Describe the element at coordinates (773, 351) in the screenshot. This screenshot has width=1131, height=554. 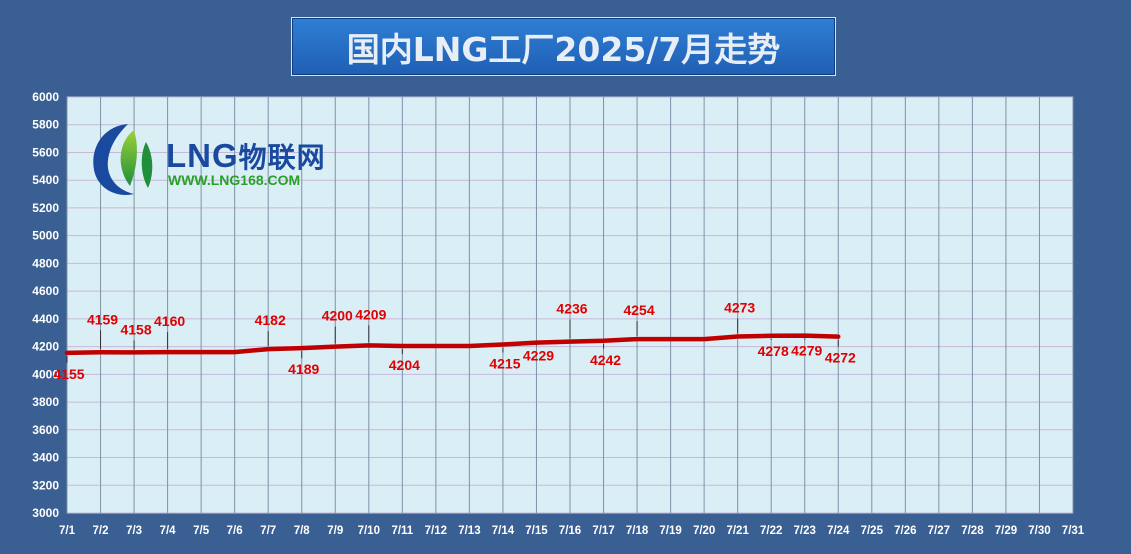
I see `data-label: 4278` at that location.